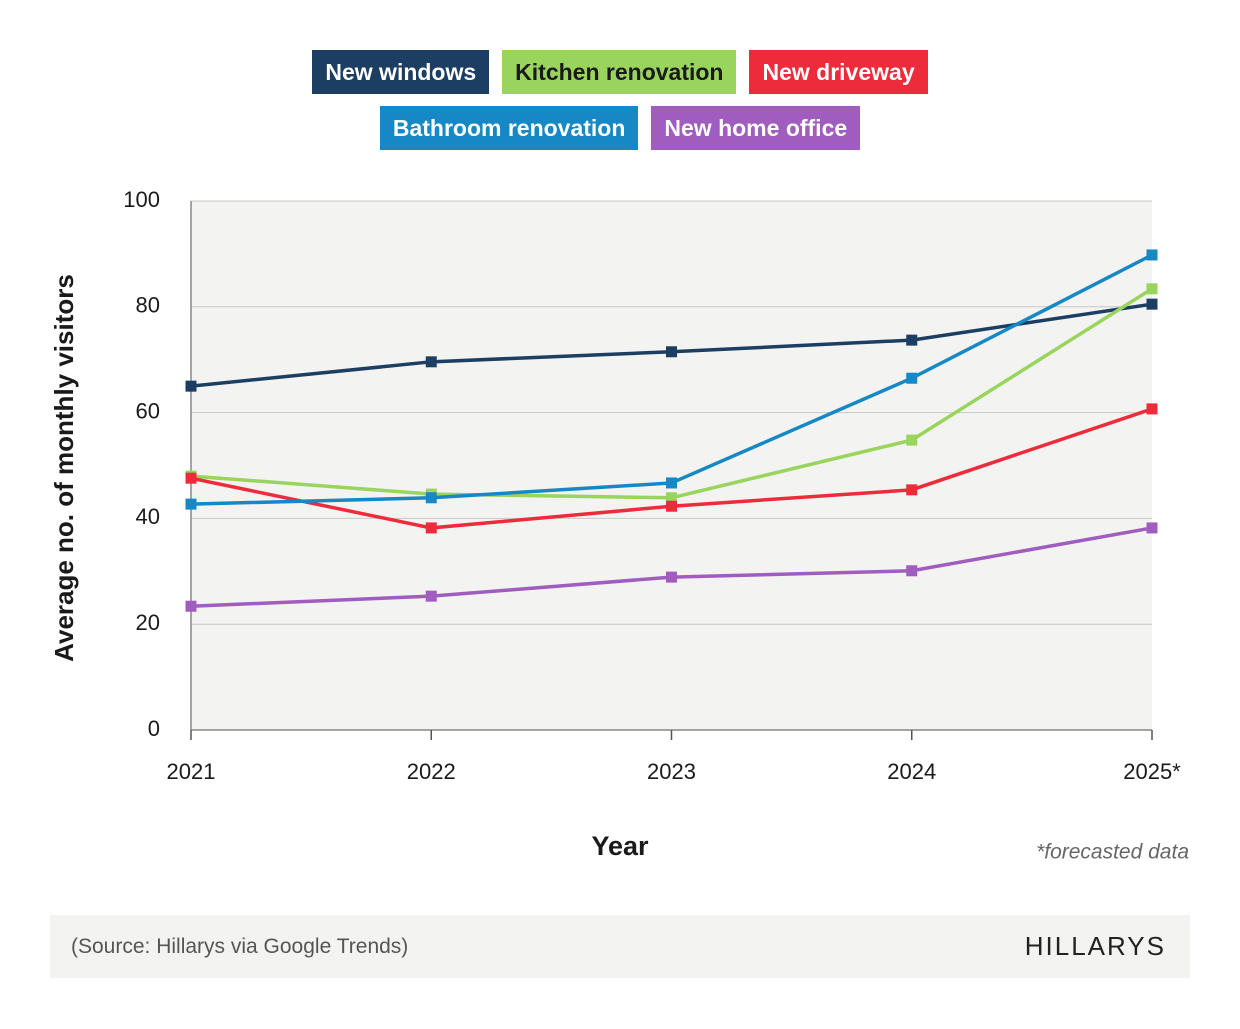  Describe the element at coordinates (620, 846) in the screenshot. I see `x-axis-label: Year` at that location.